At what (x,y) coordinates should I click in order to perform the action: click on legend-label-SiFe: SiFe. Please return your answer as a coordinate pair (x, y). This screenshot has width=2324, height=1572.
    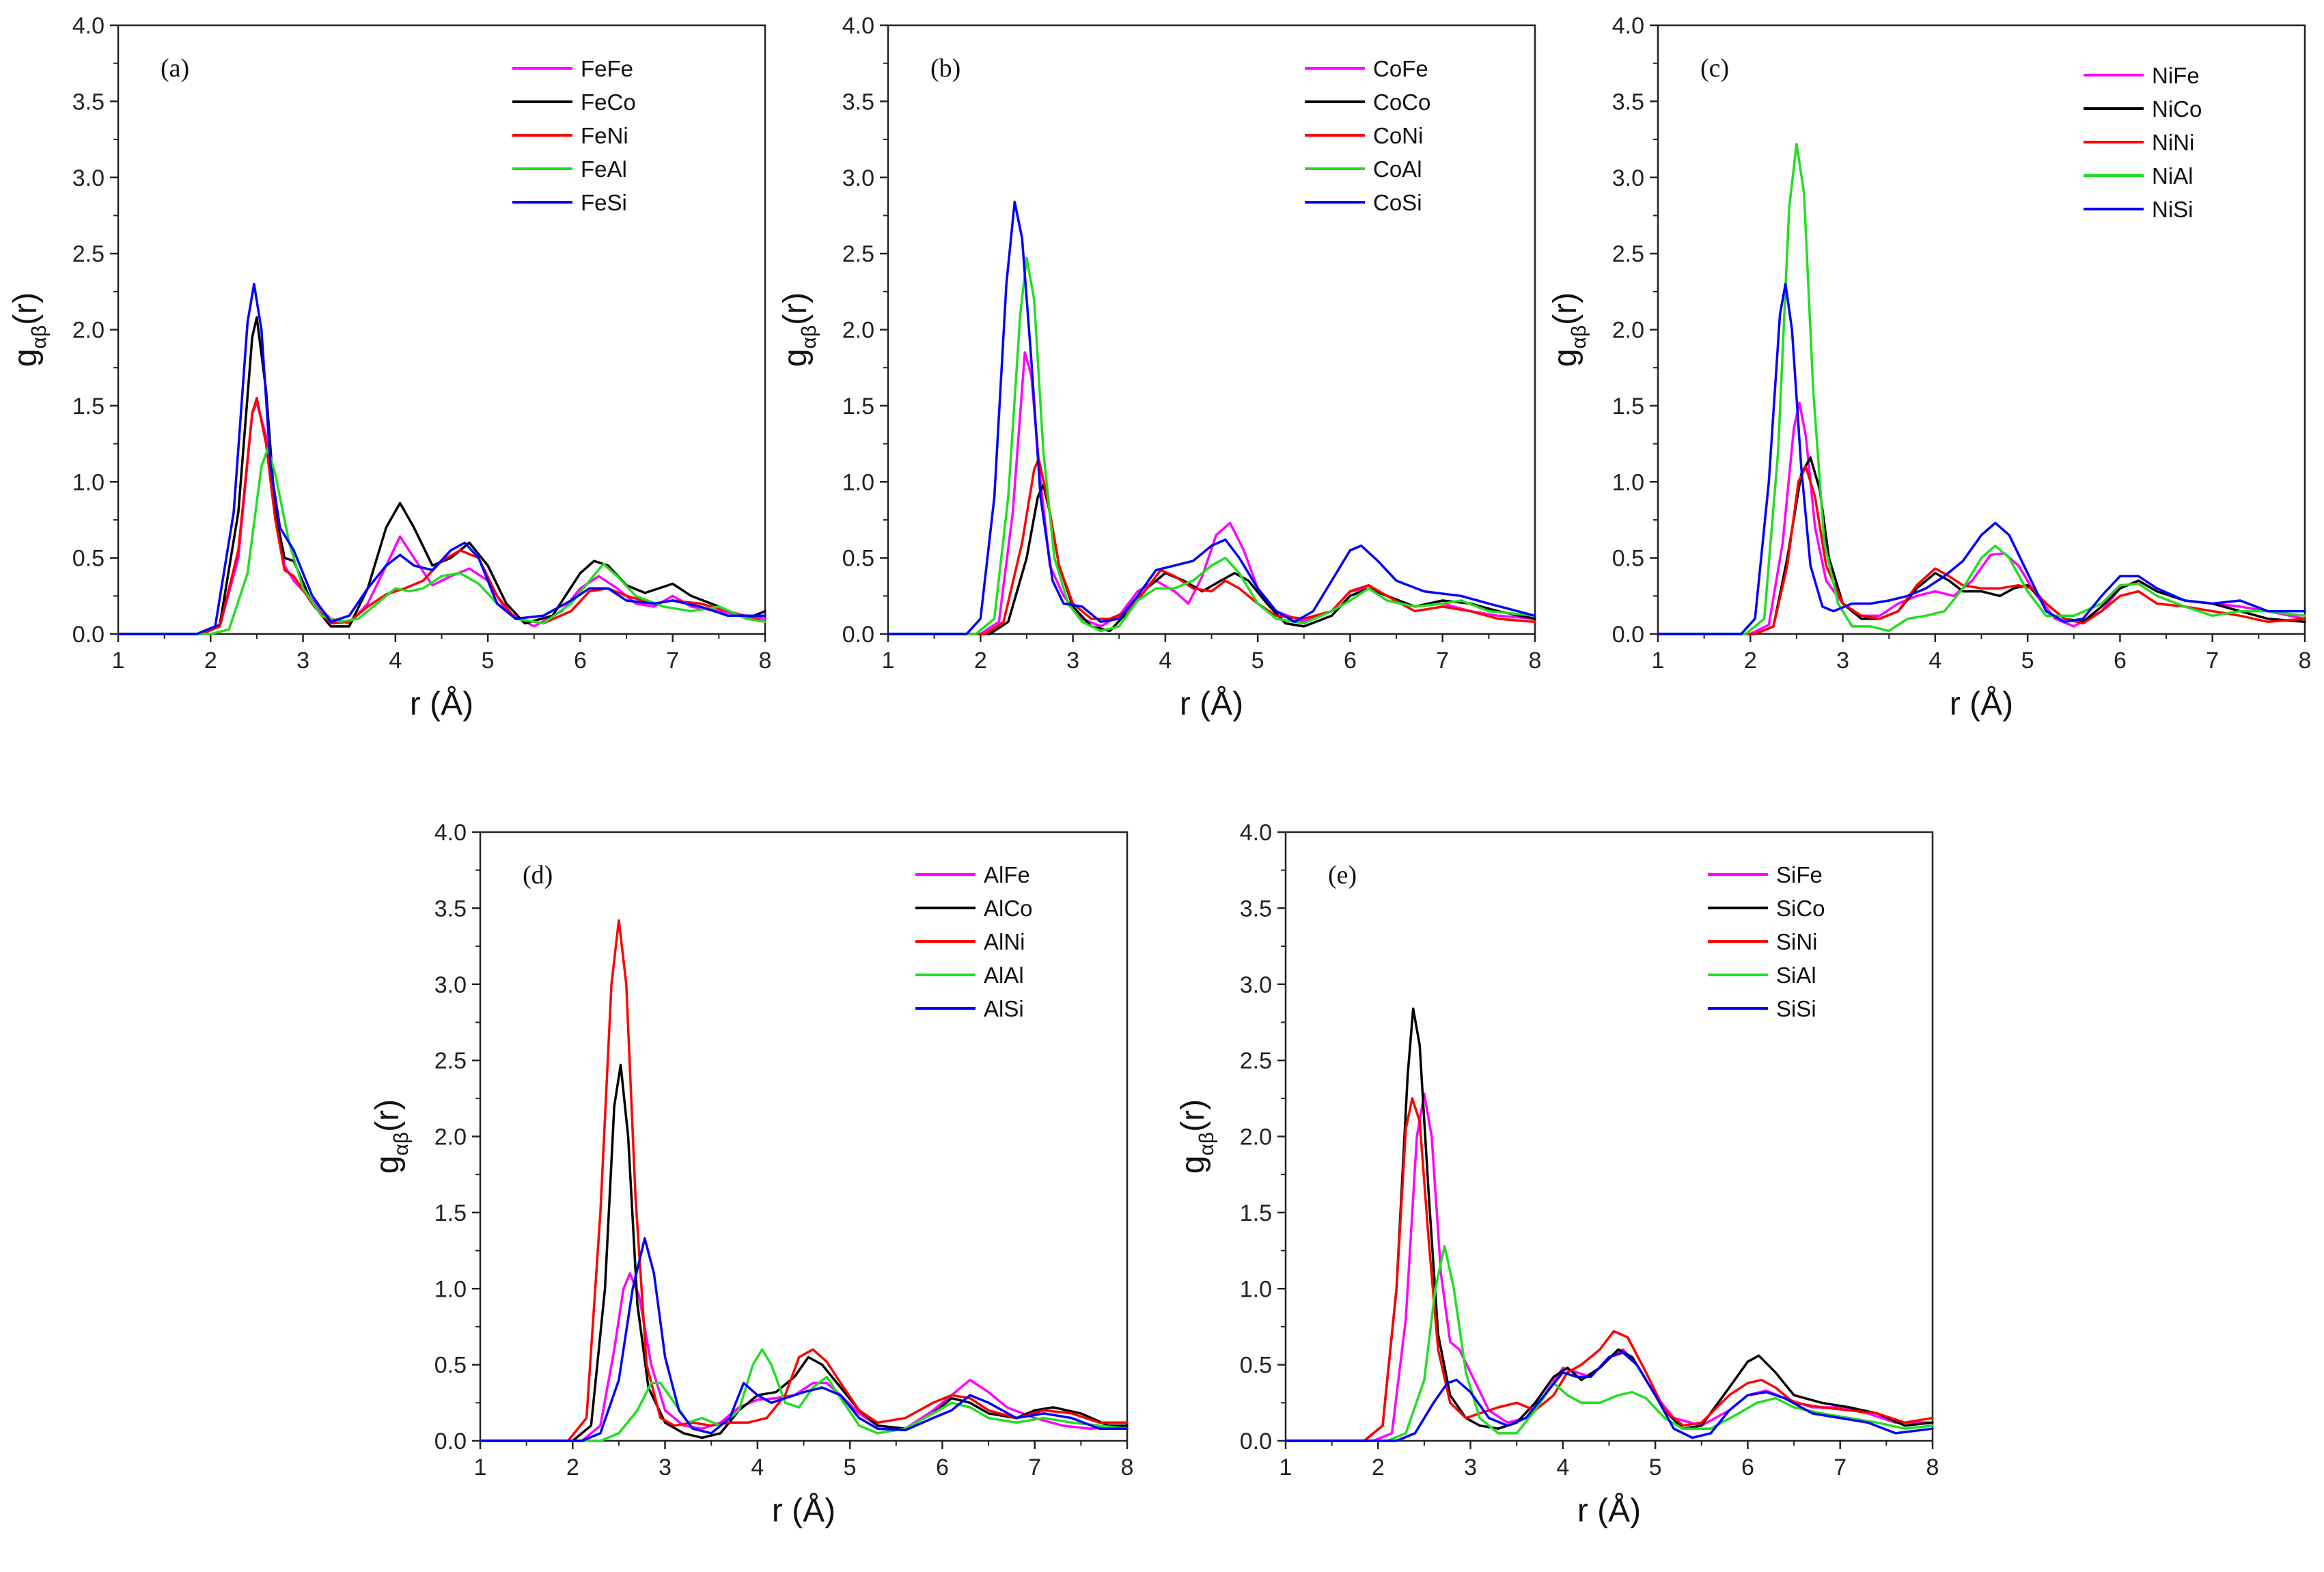
    Looking at the image, I should click on (1800, 874).